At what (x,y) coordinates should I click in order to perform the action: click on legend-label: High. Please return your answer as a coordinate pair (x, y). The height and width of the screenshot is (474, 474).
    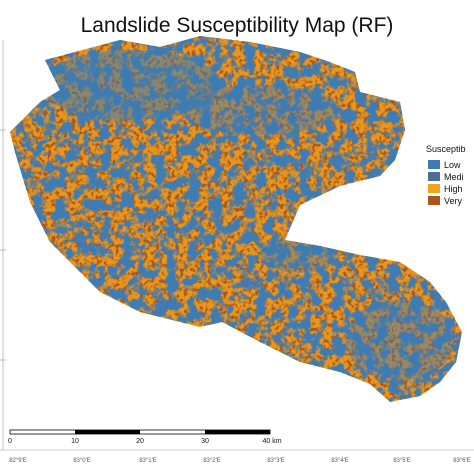
    Looking at the image, I should click on (453, 189).